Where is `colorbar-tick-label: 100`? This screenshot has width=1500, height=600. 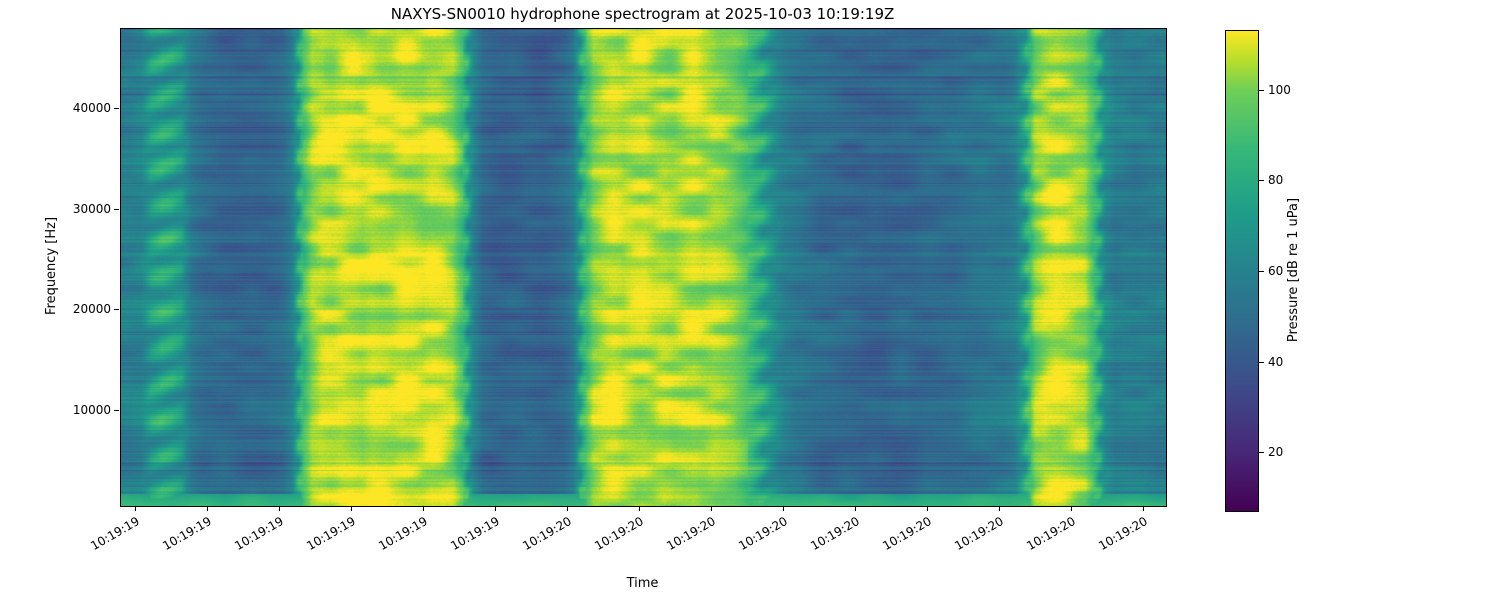
colorbar-tick-label: 100 is located at coordinates (1279, 89).